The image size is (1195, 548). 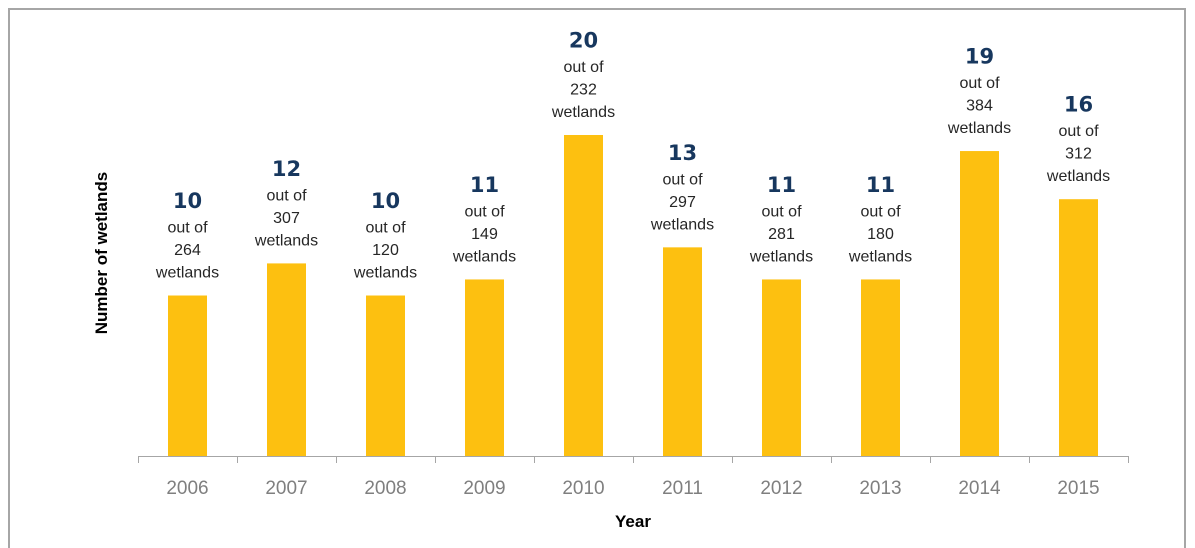 I want to click on annotation-total: 312, so click(x=1078, y=154).